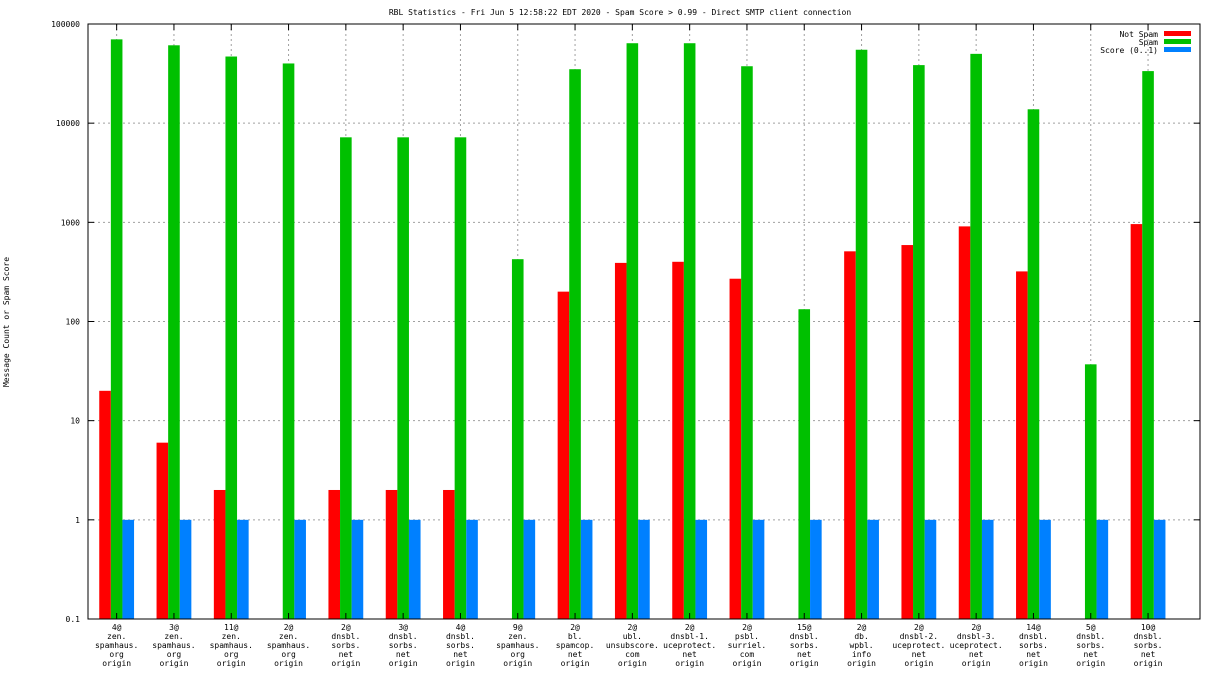 This screenshot has height=684, width=1216. Describe the element at coordinates (117, 627) in the screenshot. I see `x-tick-label: 4@` at that location.